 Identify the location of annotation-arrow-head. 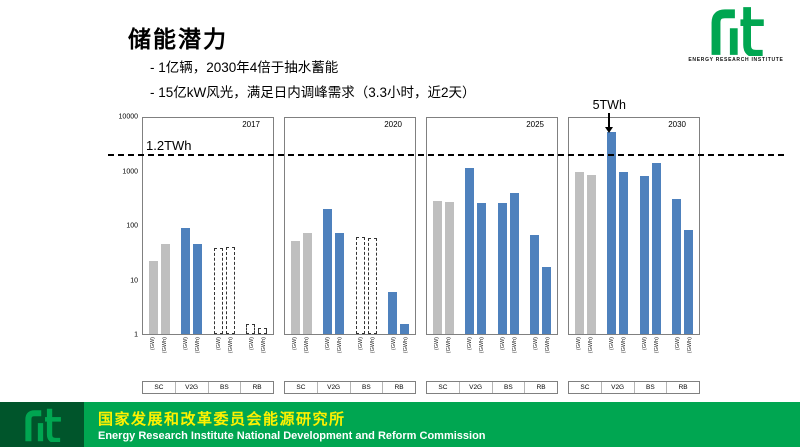
(609, 130).